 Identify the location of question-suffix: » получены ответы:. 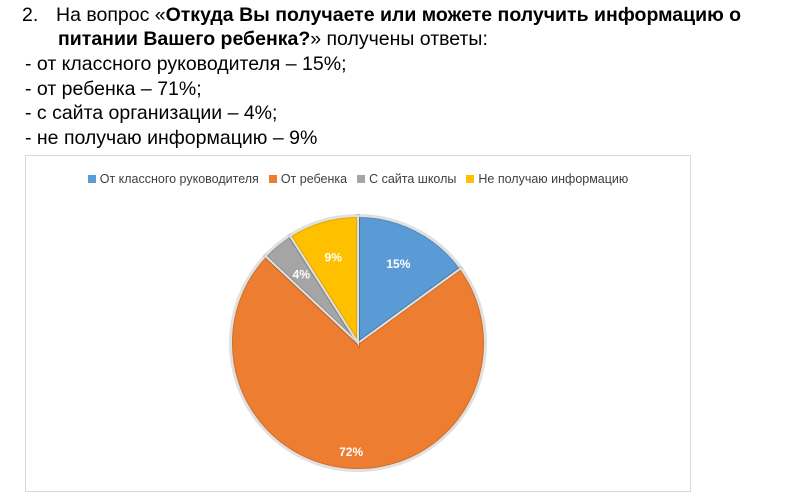
(399, 39).